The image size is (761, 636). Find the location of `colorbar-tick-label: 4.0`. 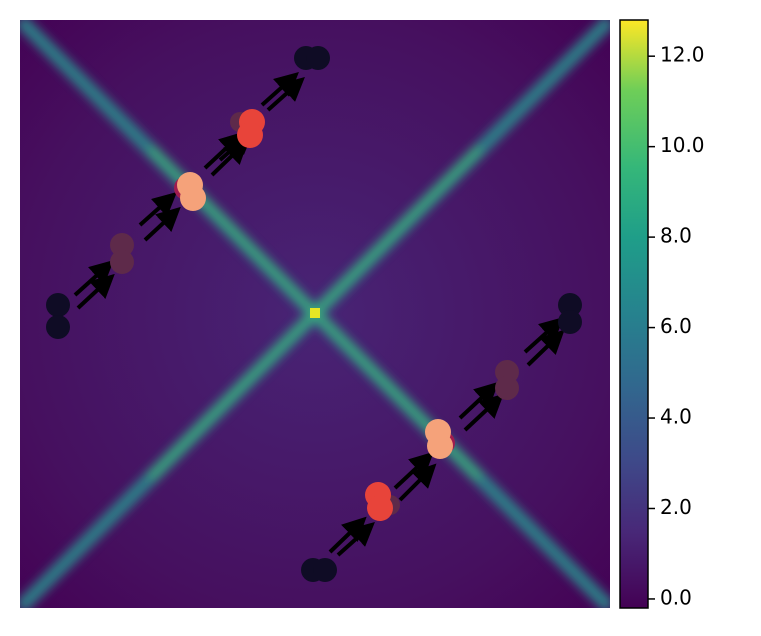

colorbar-tick-label: 4.0 is located at coordinates (676, 417).